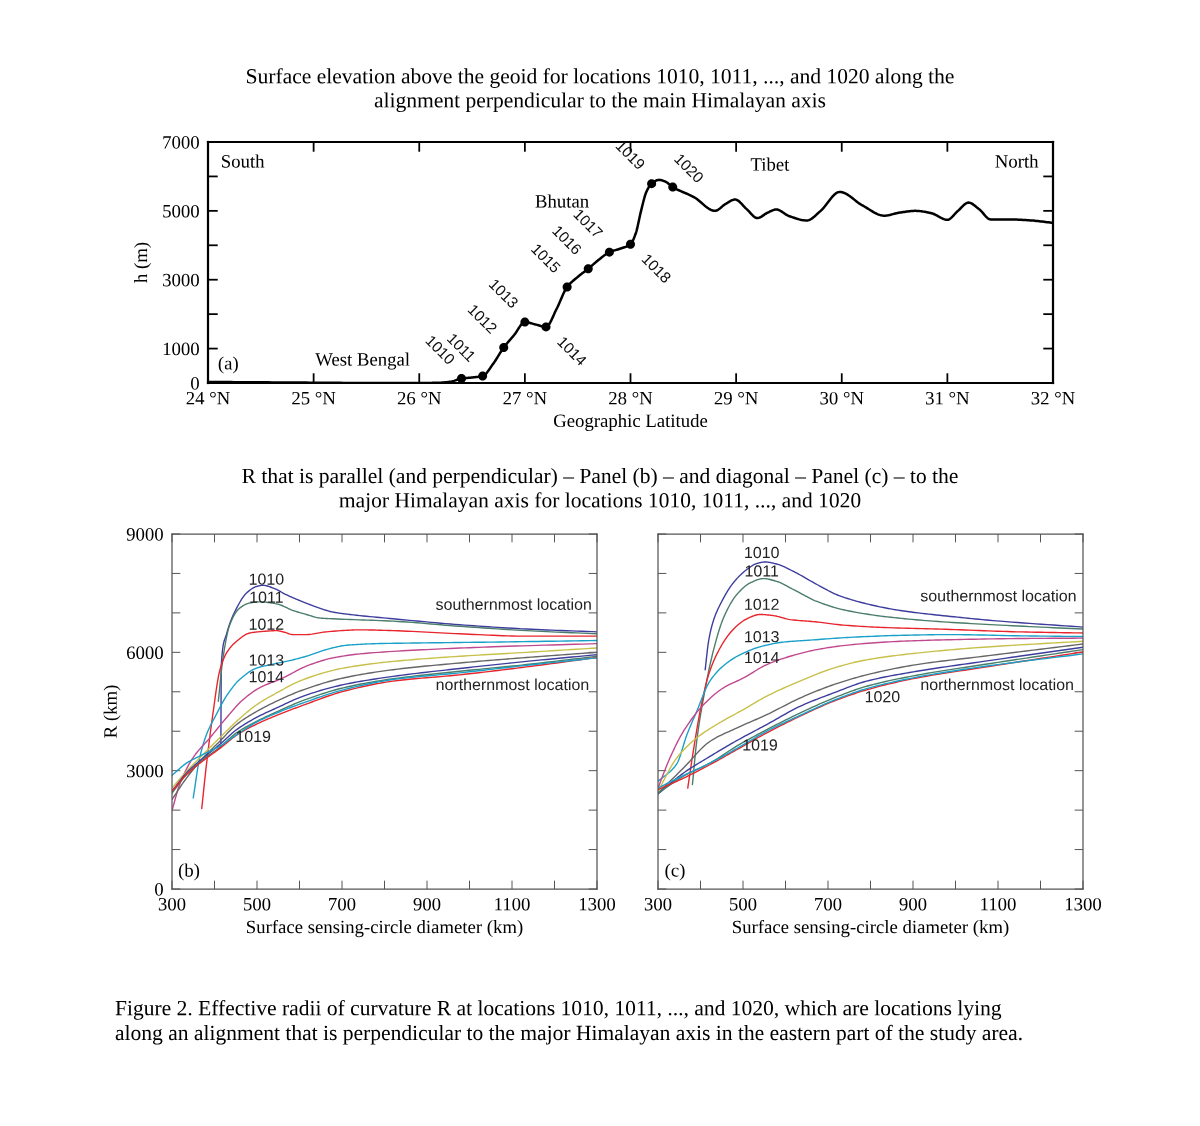  I want to click on annotation: West Bengal, so click(362, 361).